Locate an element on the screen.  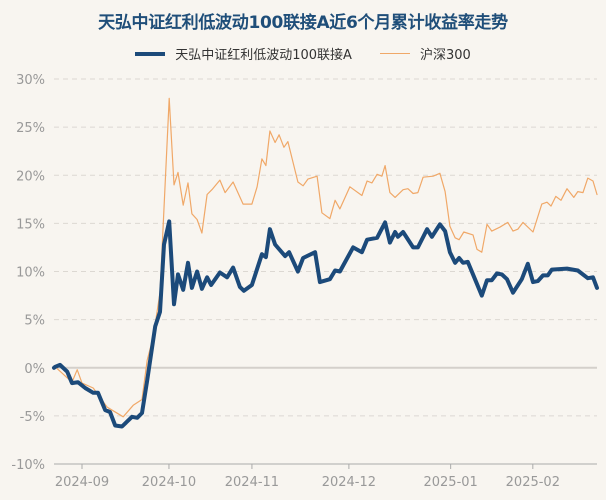
legend-swatch-fund is located at coordinates (150, 53).